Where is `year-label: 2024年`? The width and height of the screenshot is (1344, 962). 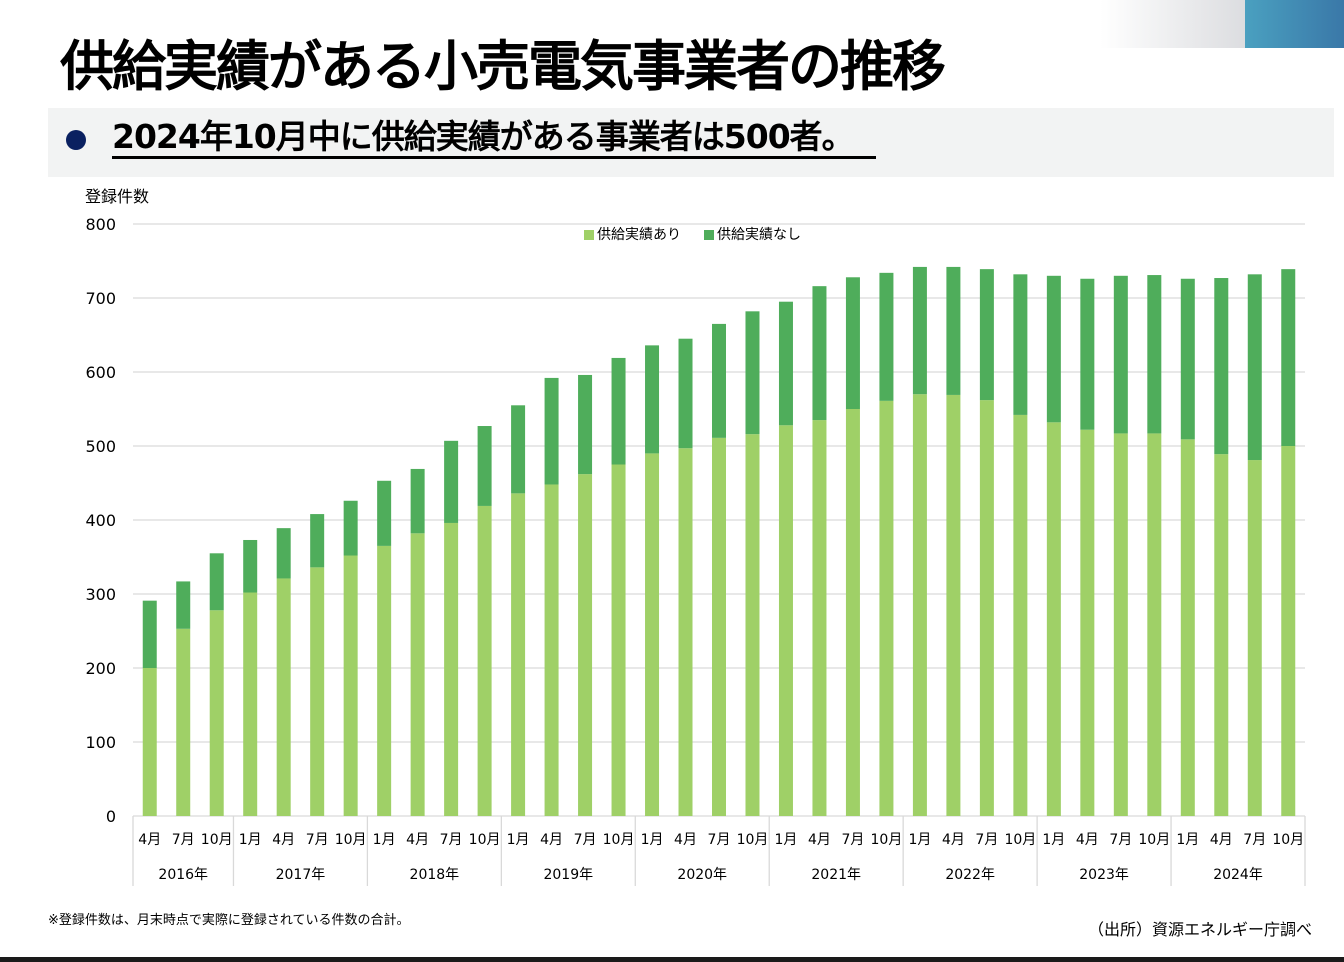
year-label: 2024年 is located at coordinates (1238, 875).